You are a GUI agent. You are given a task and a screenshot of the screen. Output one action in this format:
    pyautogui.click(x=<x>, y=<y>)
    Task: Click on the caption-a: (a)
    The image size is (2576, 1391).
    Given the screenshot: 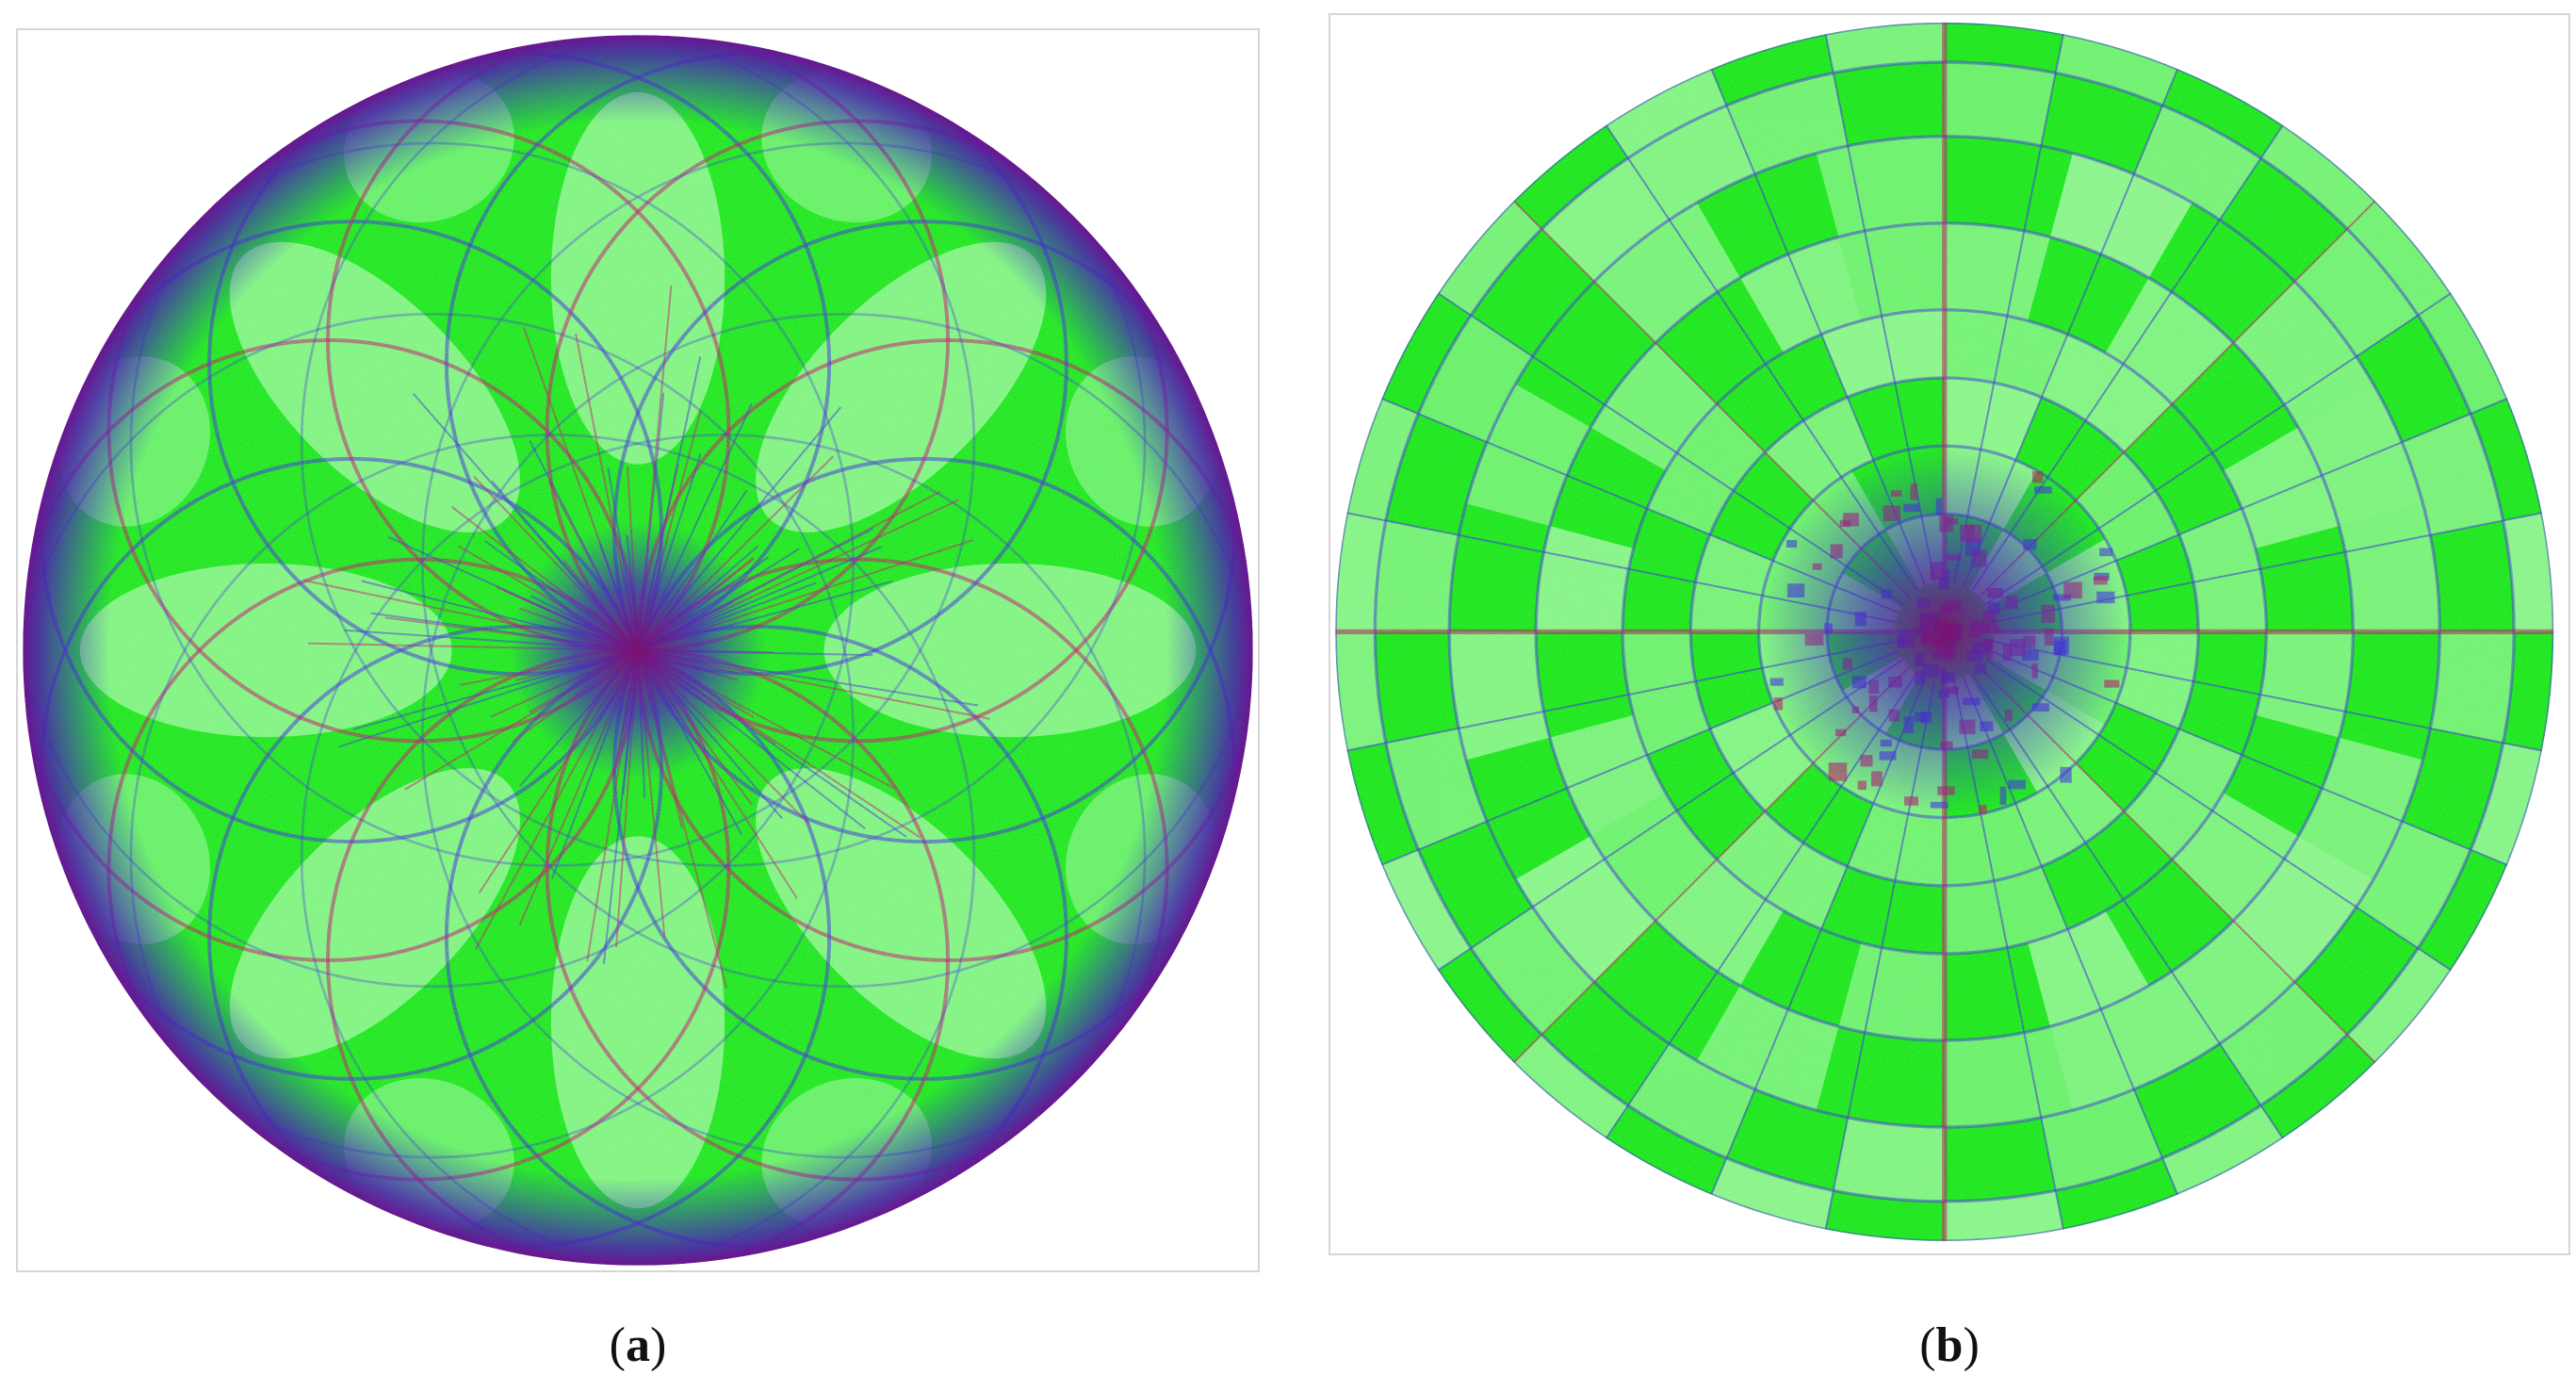 What is the action you would take?
    pyautogui.click(x=638, y=1345)
    